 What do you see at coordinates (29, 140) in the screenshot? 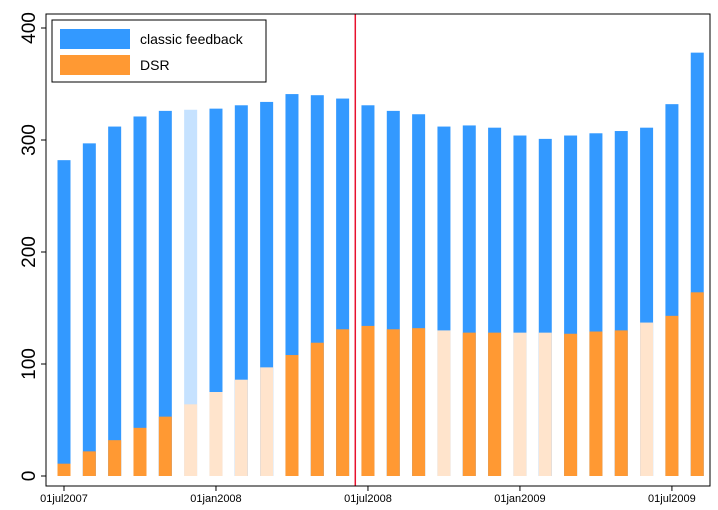
I see `y-tick-label: 300` at bounding box center [29, 140].